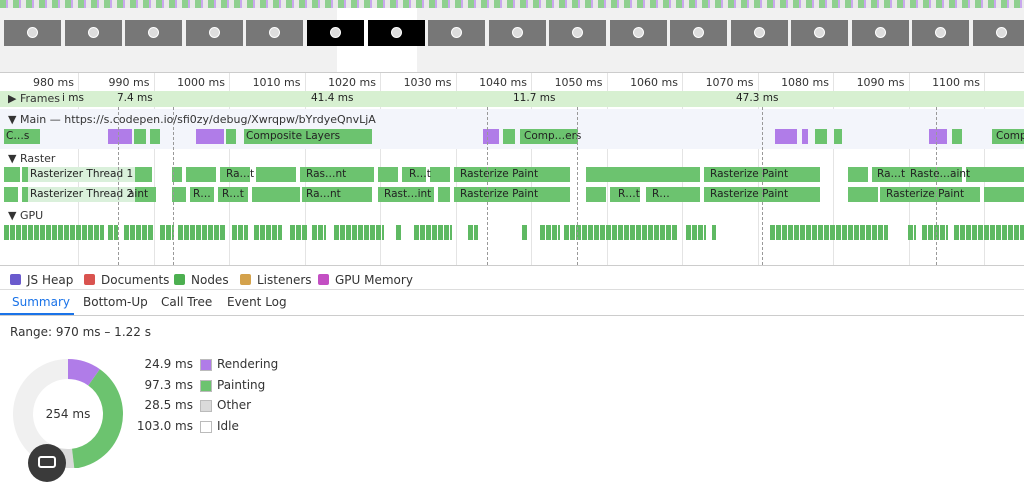 The height and width of the screenshot is (482, 1024). Describe the element at coordinates (725, 82) in the screenshot. I see `ruler-label: 1070 ms` at that location.